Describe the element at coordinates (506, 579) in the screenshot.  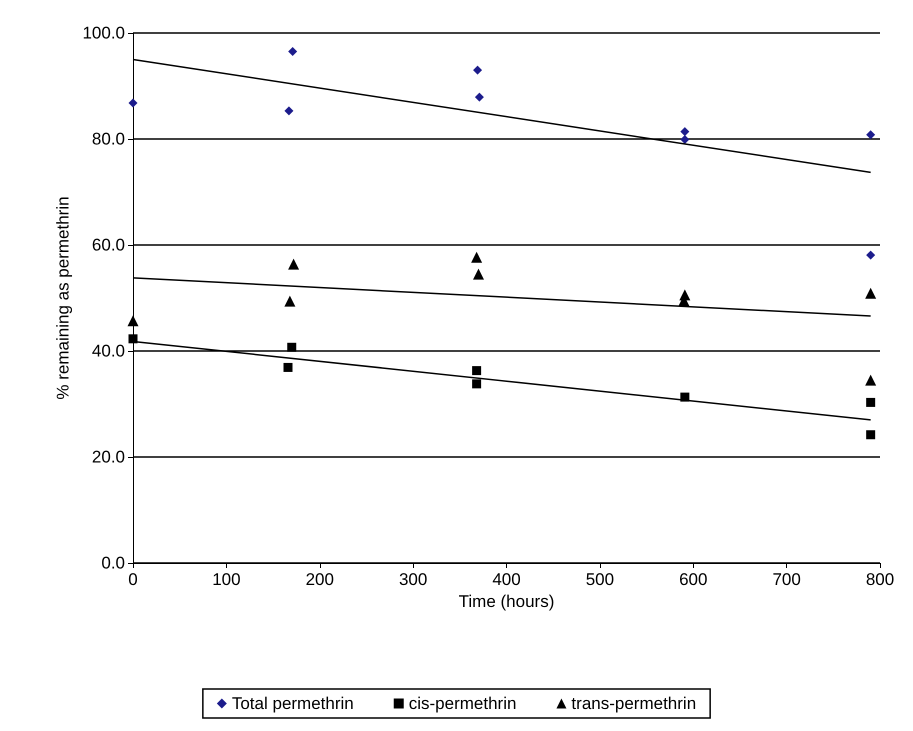
I see `x-tick-label: 400` at that location.